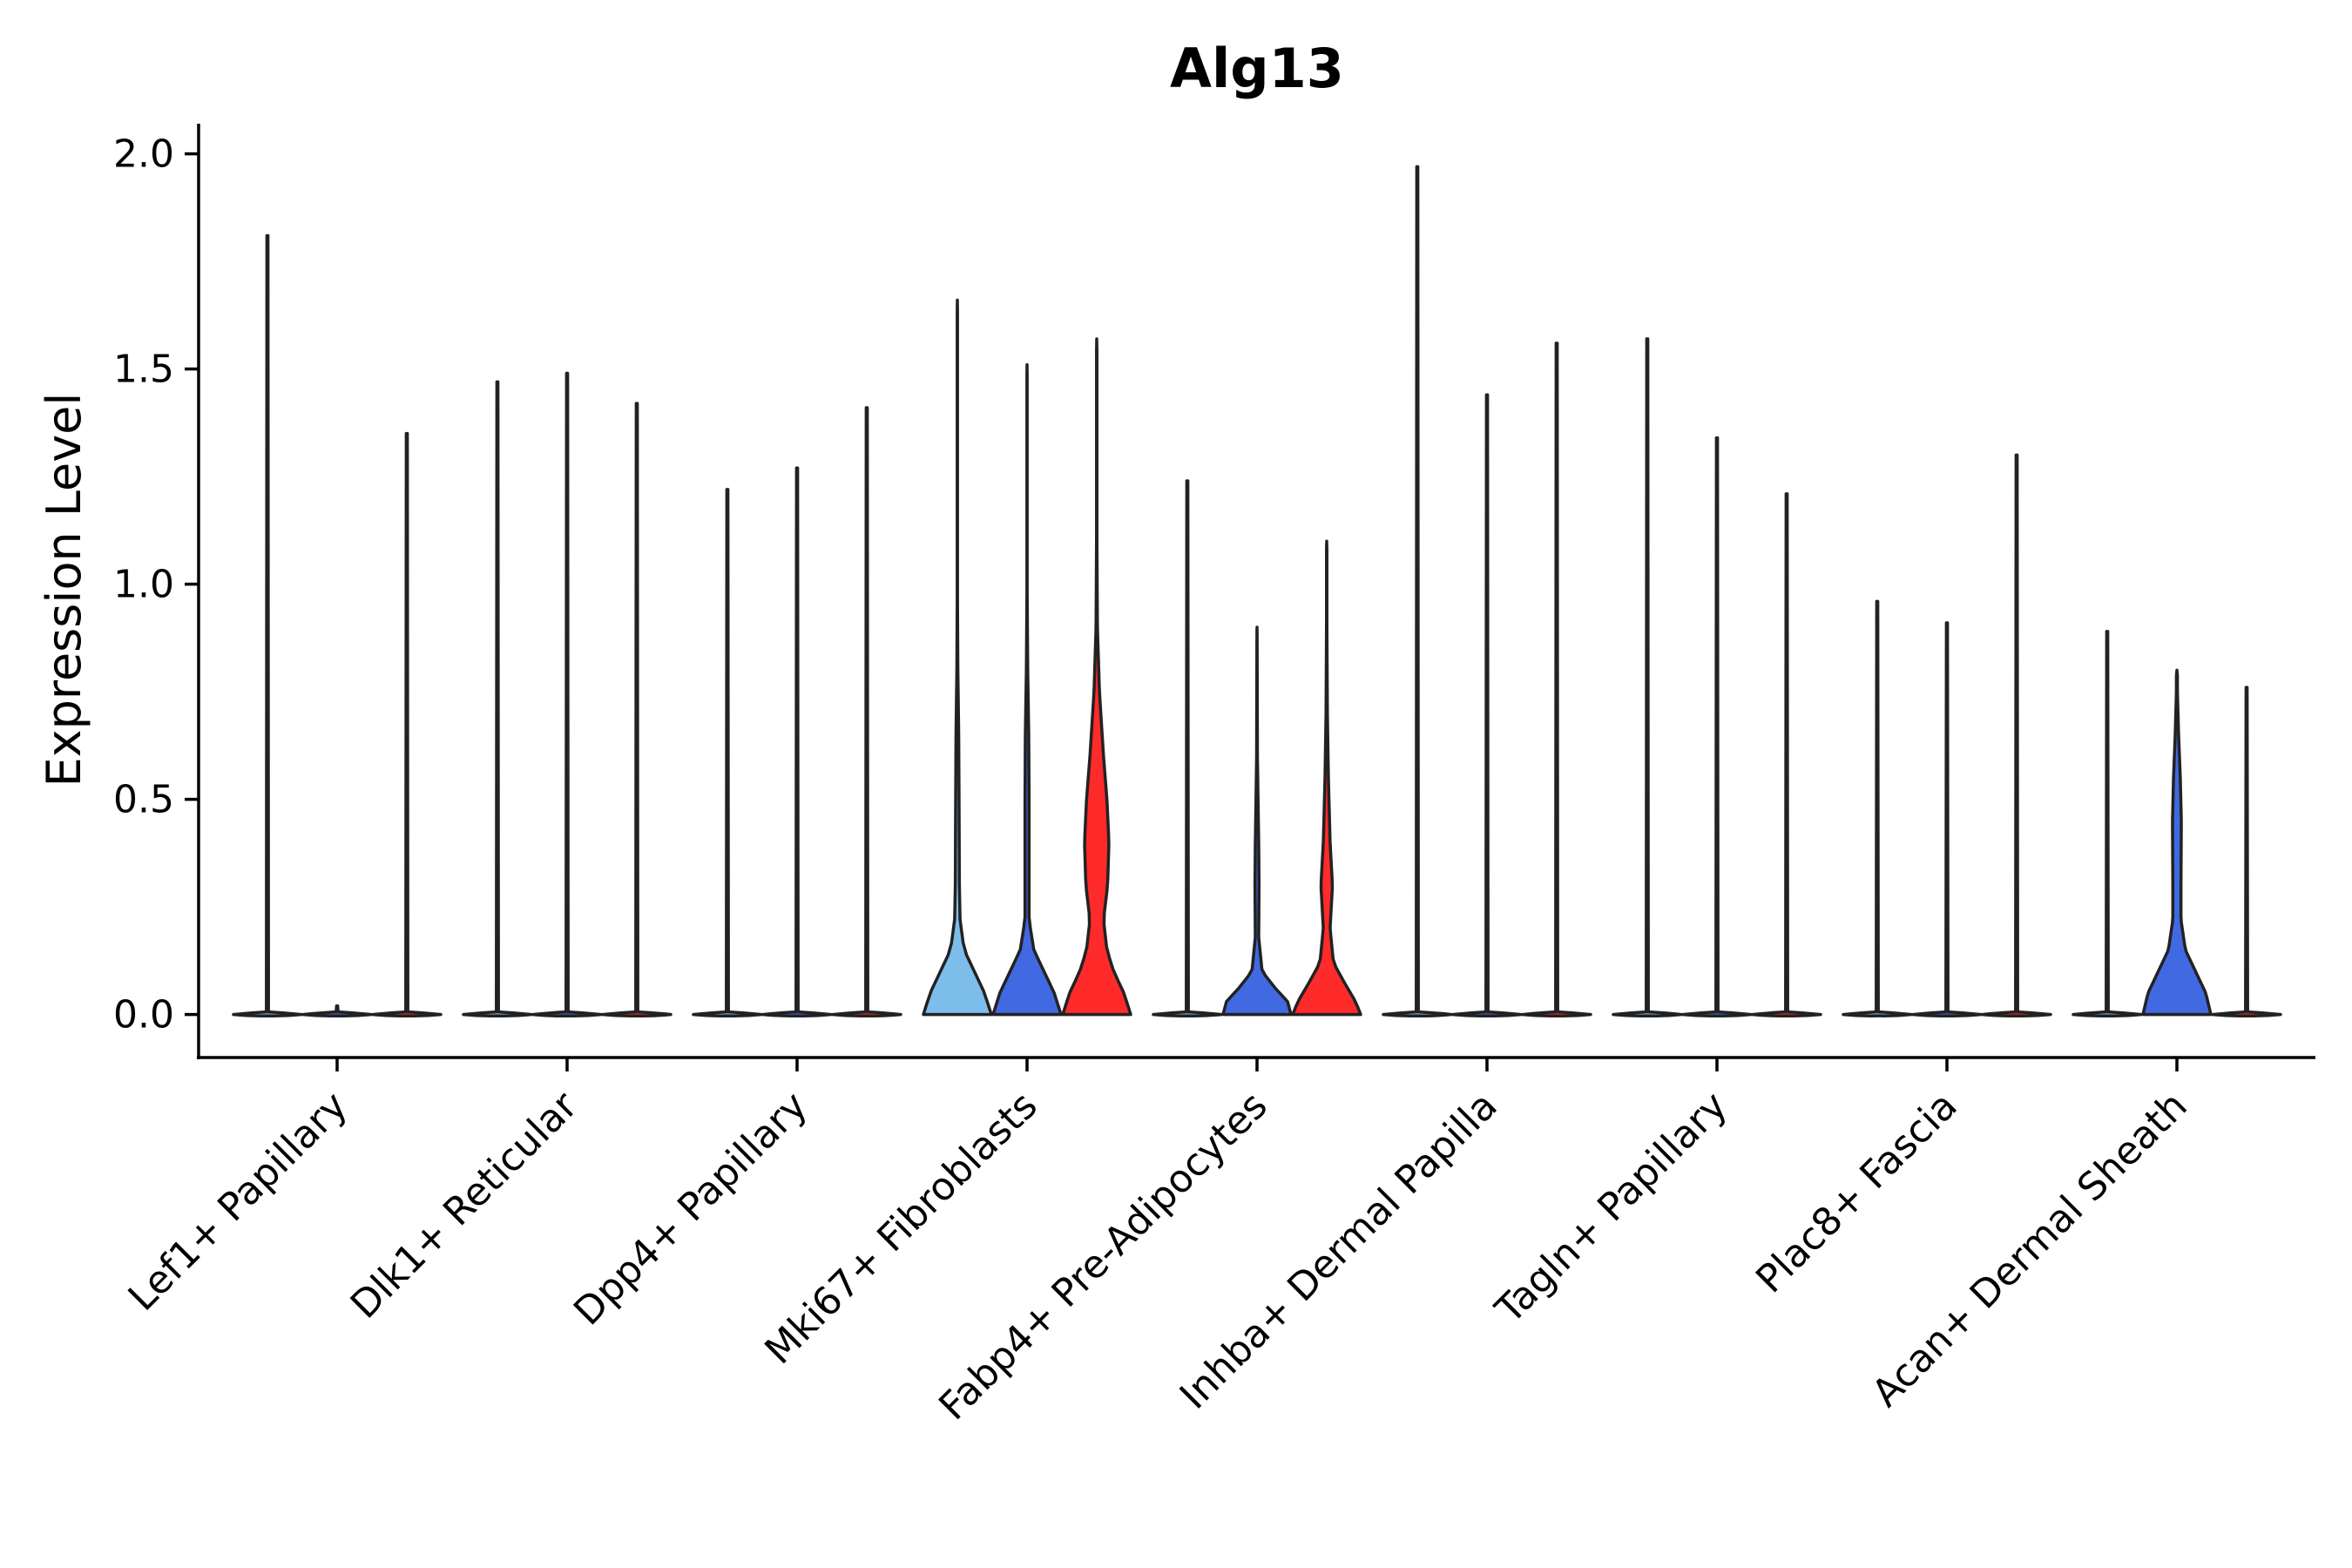 The height and width of the screenshot is (1568, 2352). What do you see at coordinates (143, 1015) in the screenshot?
I see `y-tick-label: 0.0` at bounding box center [143, 1015].